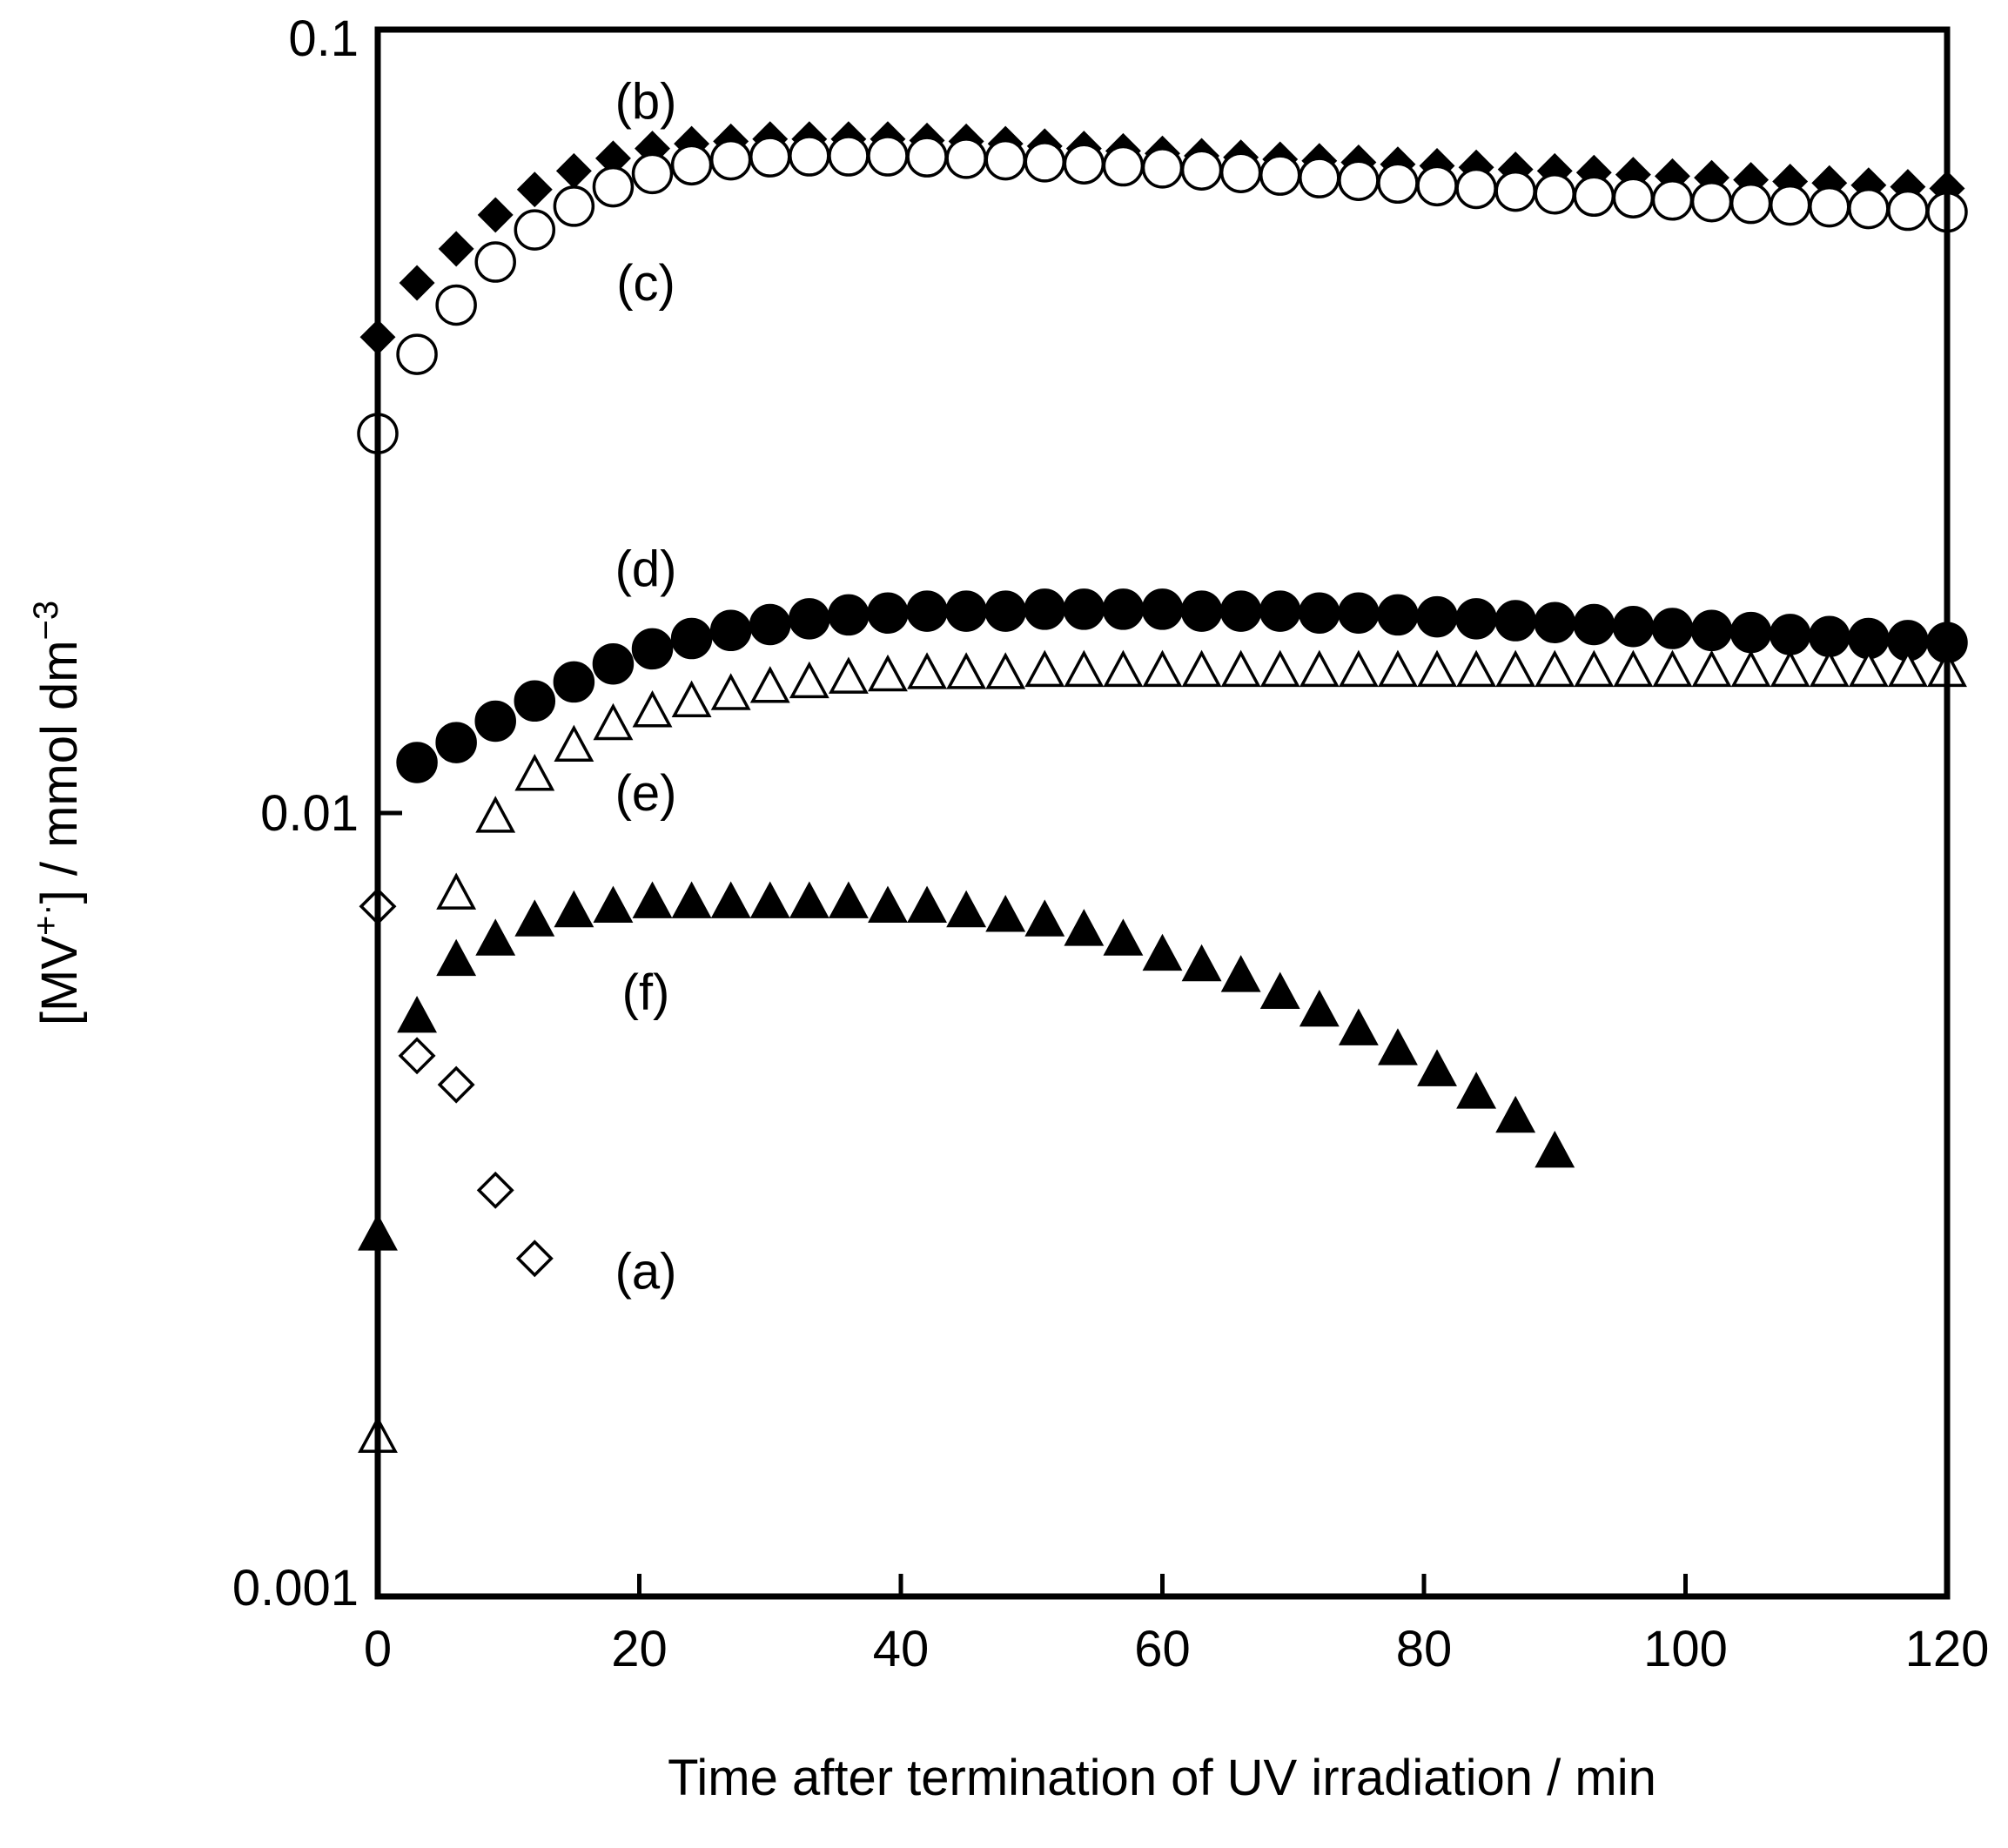  What do you see at coordinates (966, 1066) in the screenshot?
I see `series-f` at bounding box center [966, 1066].